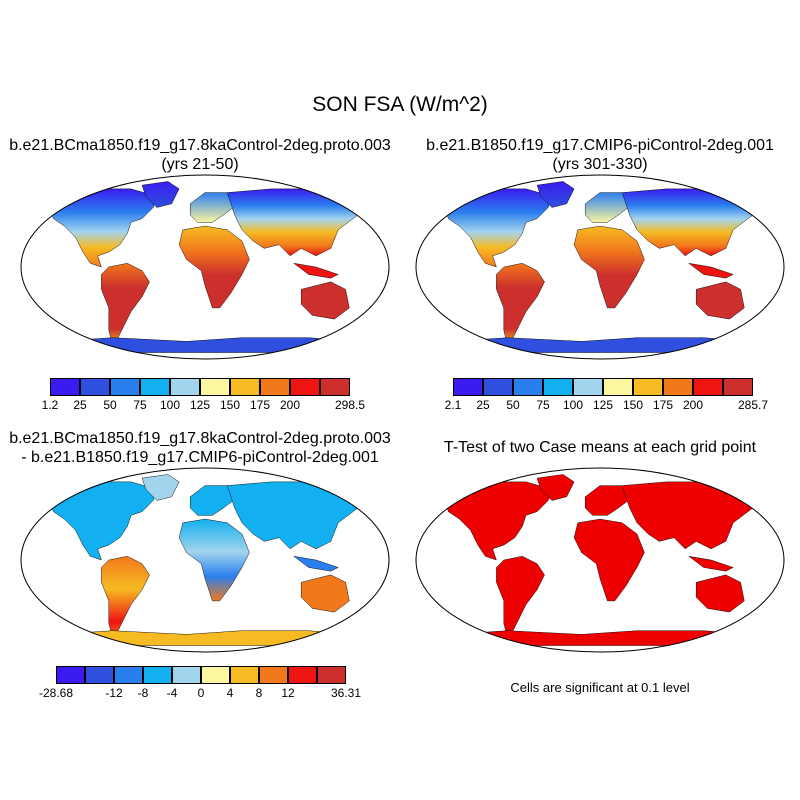 This screenshot has width=800, height=800. What do you see at coordinates (543, 405) in the screenshot?
I see `colorbar-tick-label: 75` at bounding box center [543, 405].